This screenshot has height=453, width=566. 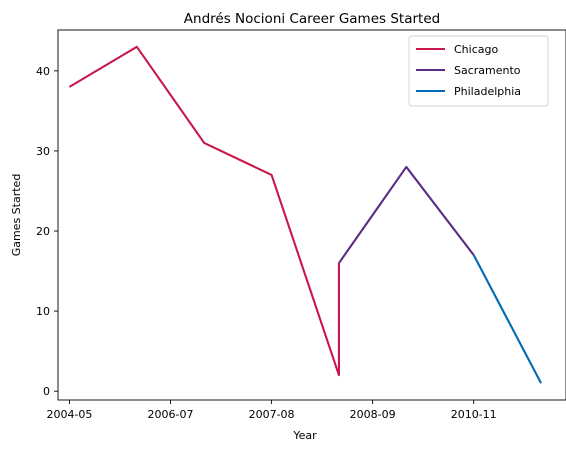 I want to click on y-tick-label: 40, so click(x=43, y=71).